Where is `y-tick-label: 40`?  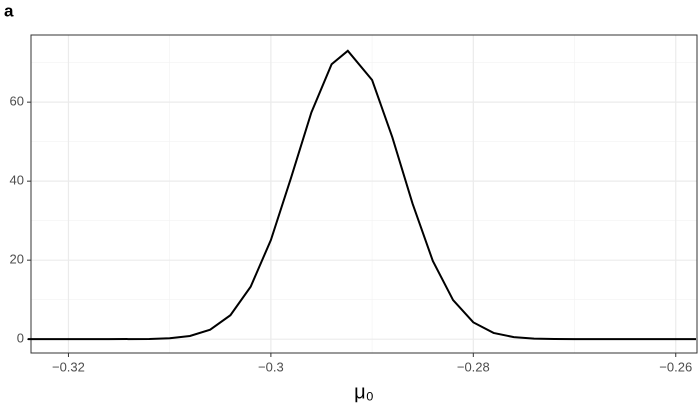 y-tick-label: 40 is located at coordinates (17, 180).